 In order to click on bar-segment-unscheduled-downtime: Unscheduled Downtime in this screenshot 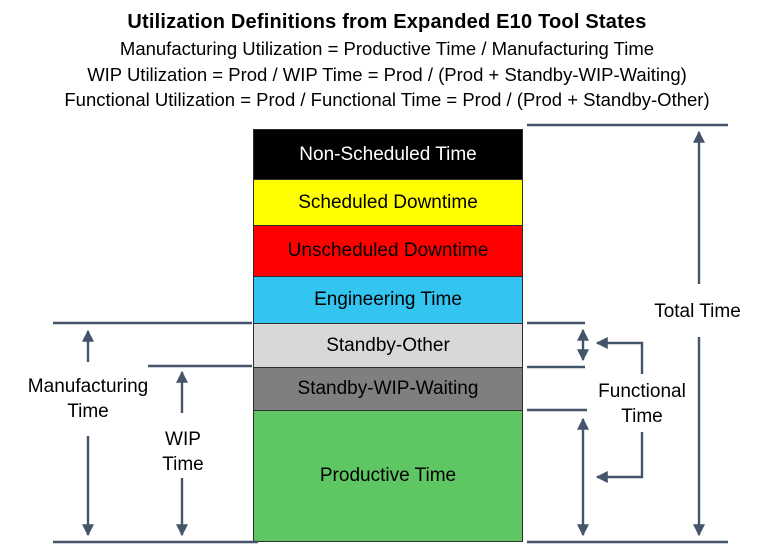, I will do `click(388, 251)`.